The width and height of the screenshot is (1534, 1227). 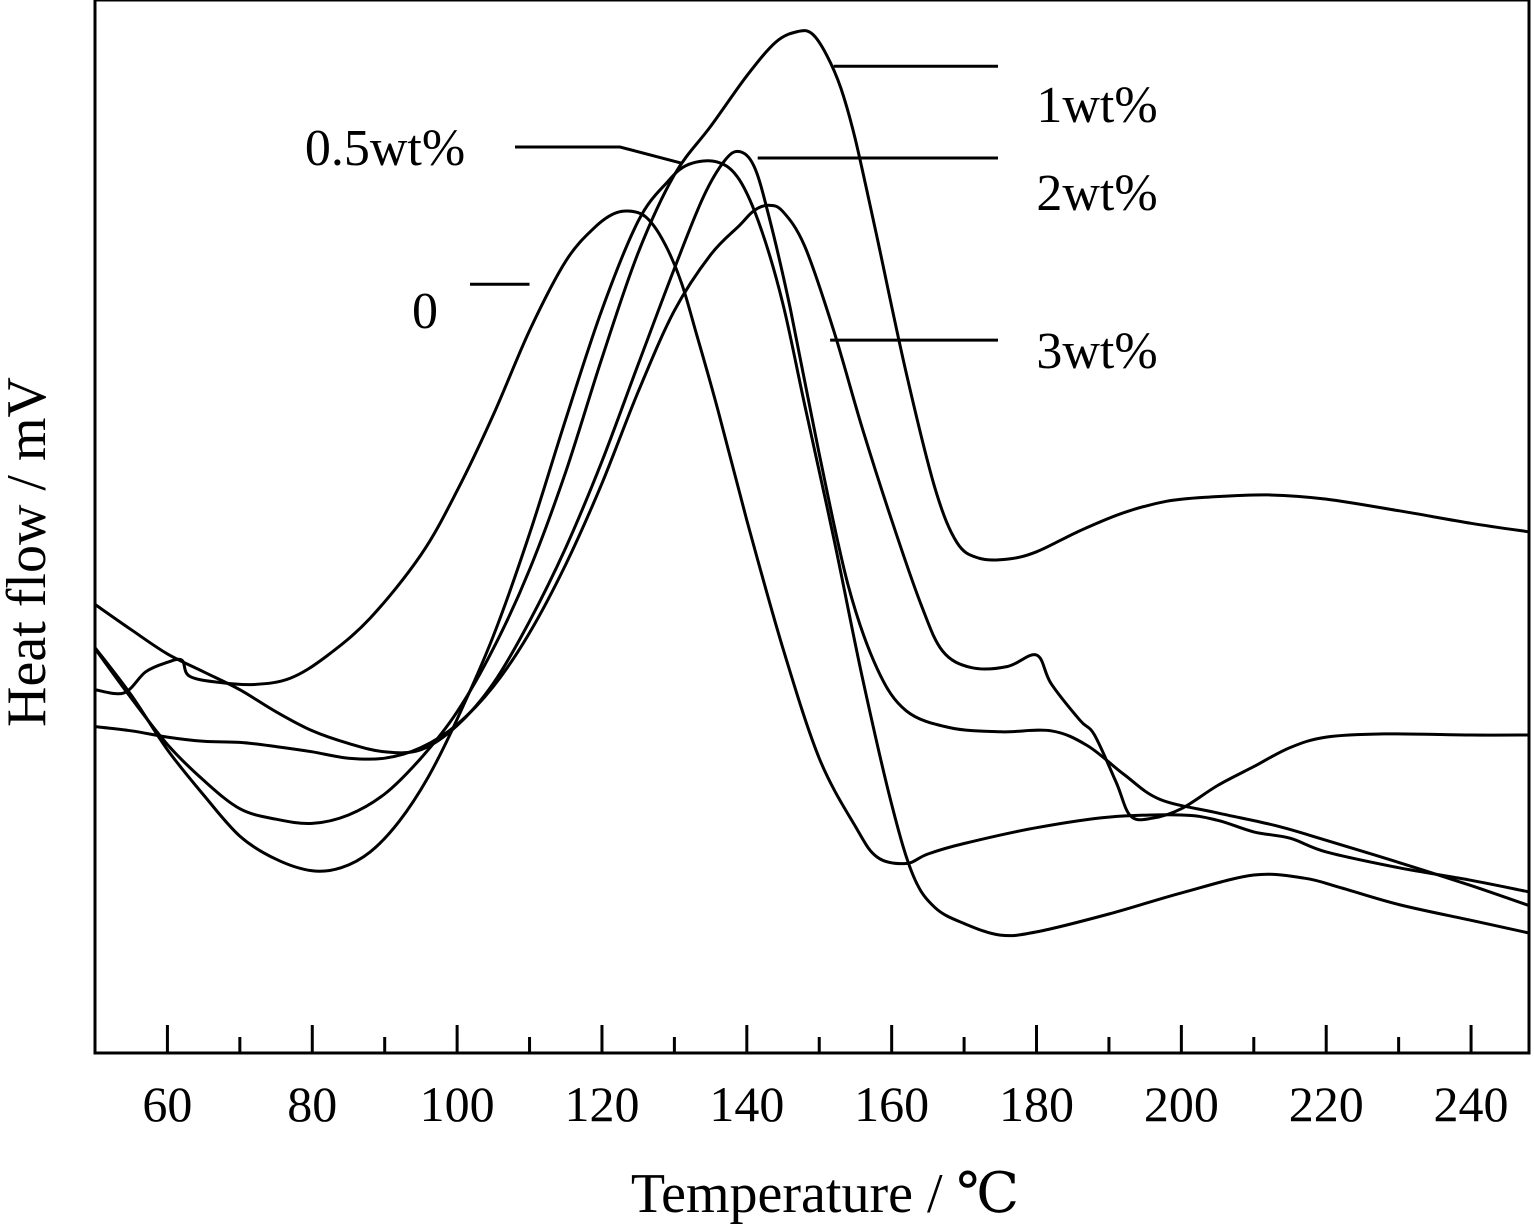 What do you see at coordinates (1096, 193) in the screenshot?
I see `series-label: 2wt%` at bounding box center [1096, 193].